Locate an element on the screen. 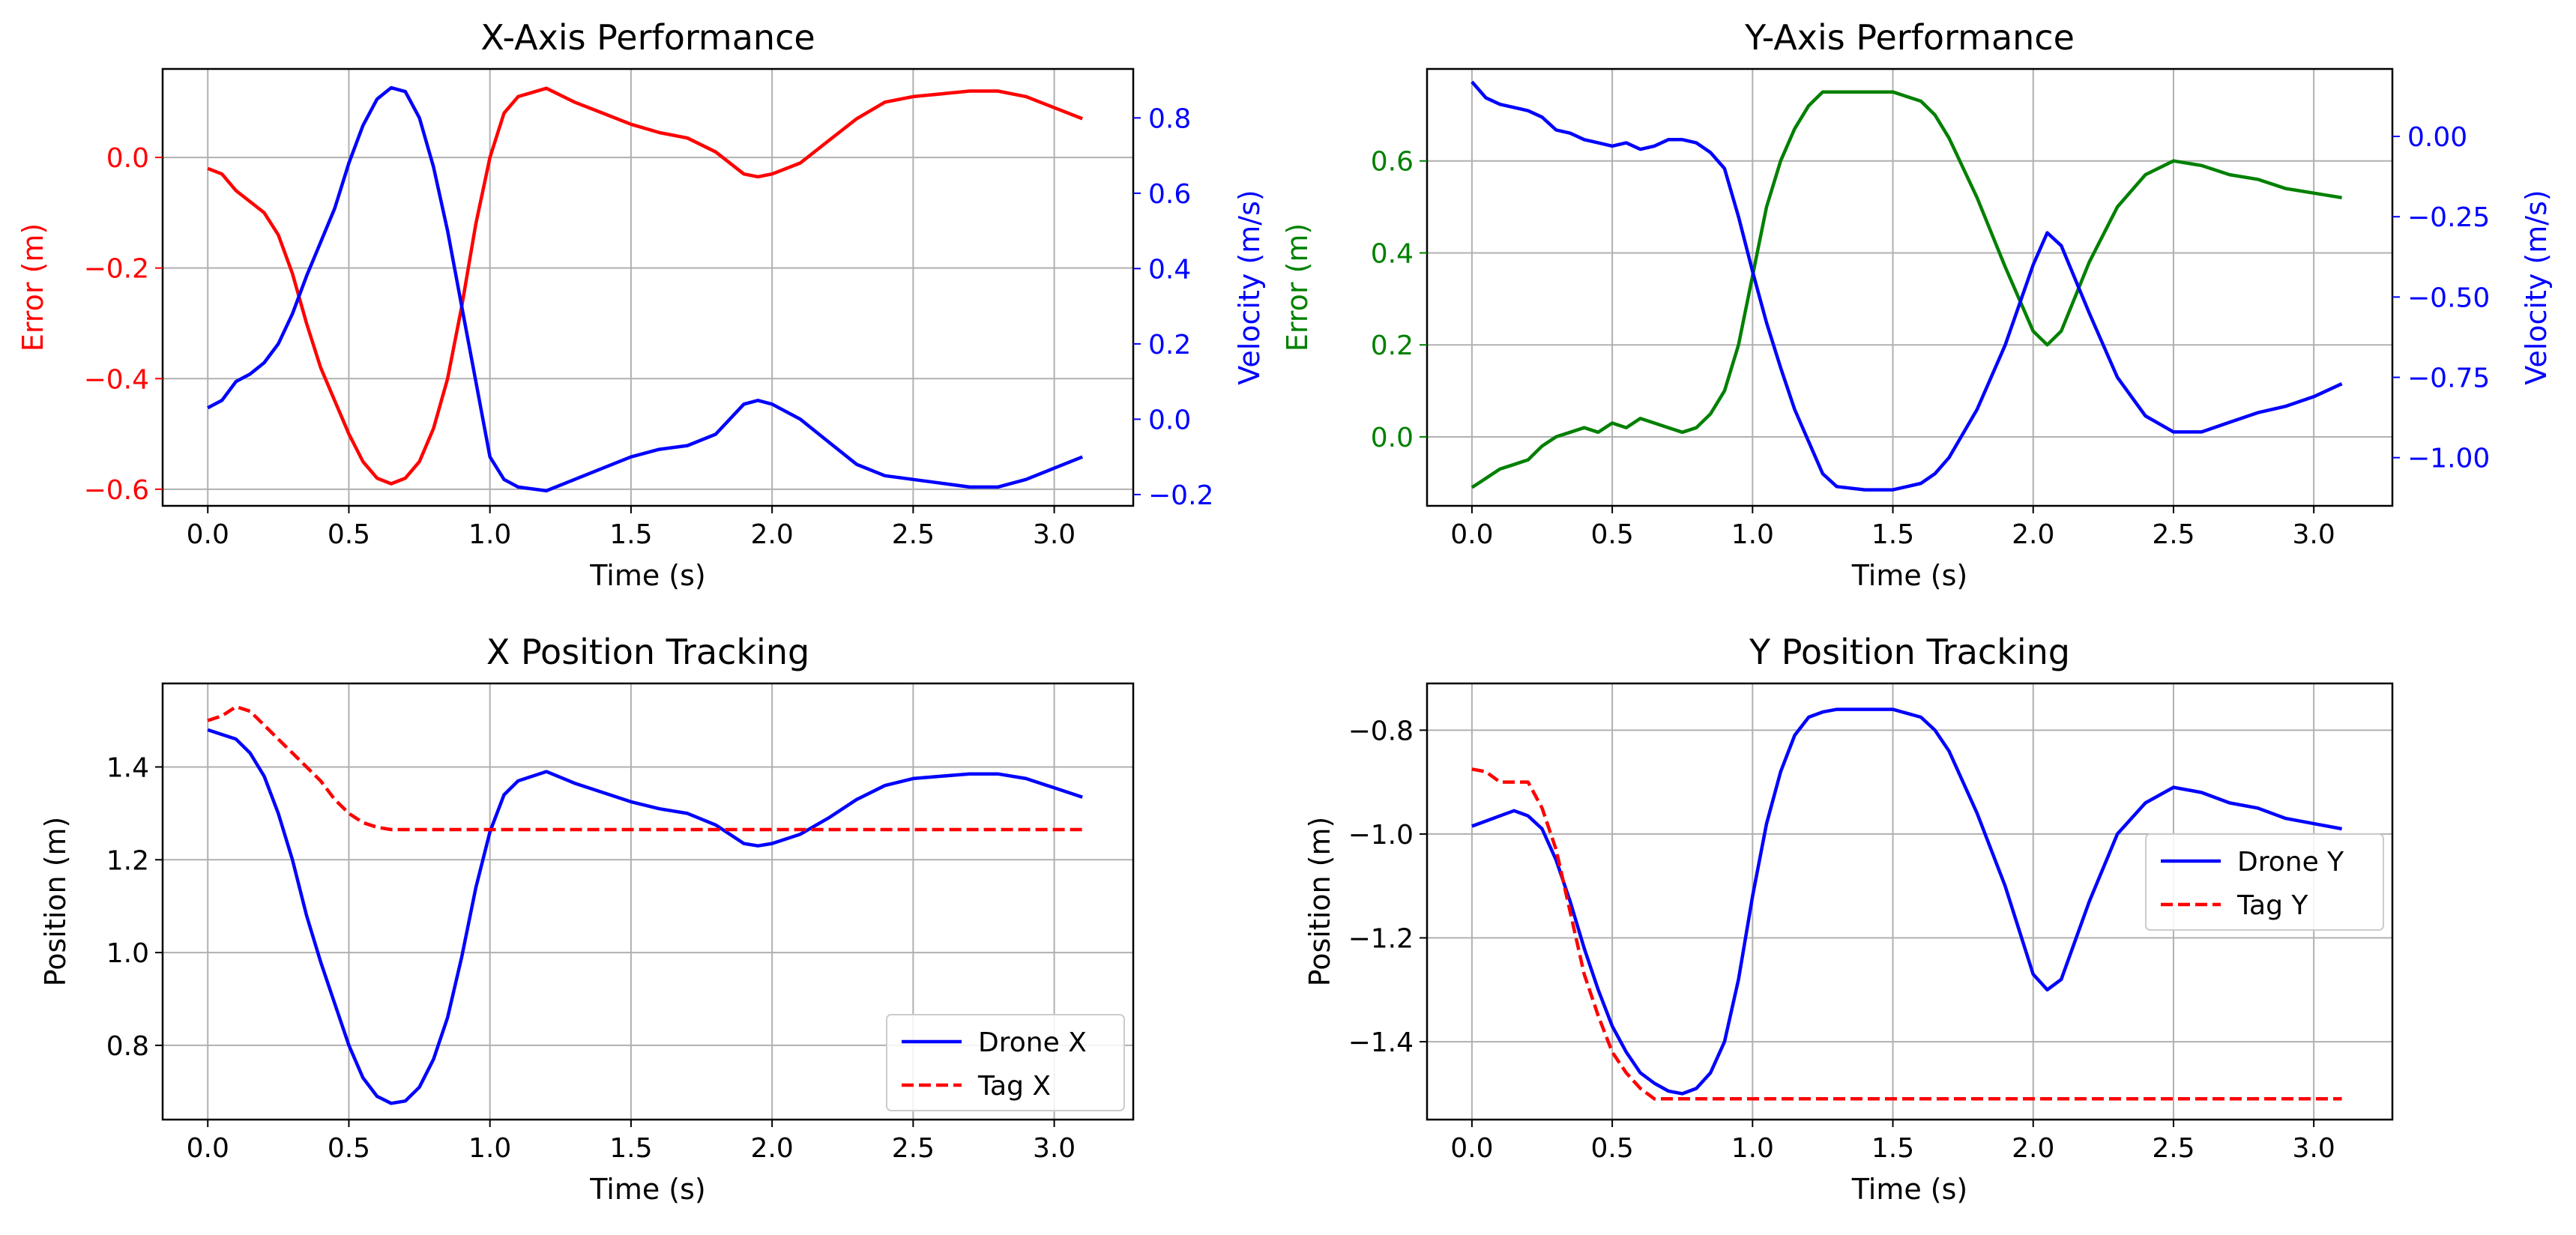  y-right-tick-label-2: 0.2 is located at coordinates (1170, 345).